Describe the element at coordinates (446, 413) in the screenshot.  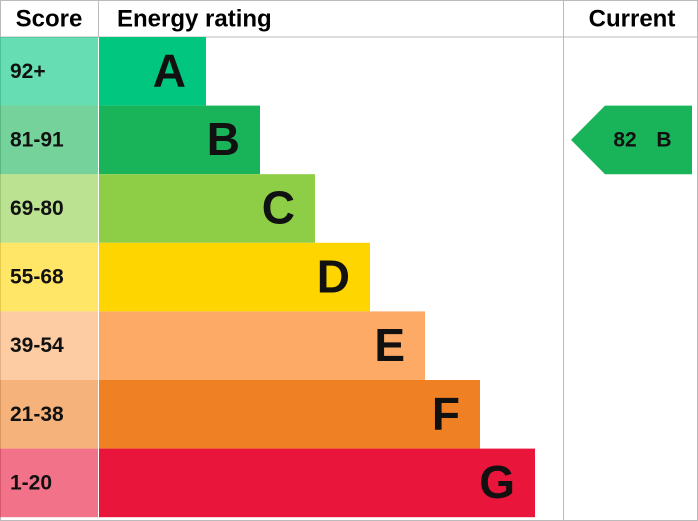
I see `band-letter: F` at that location.